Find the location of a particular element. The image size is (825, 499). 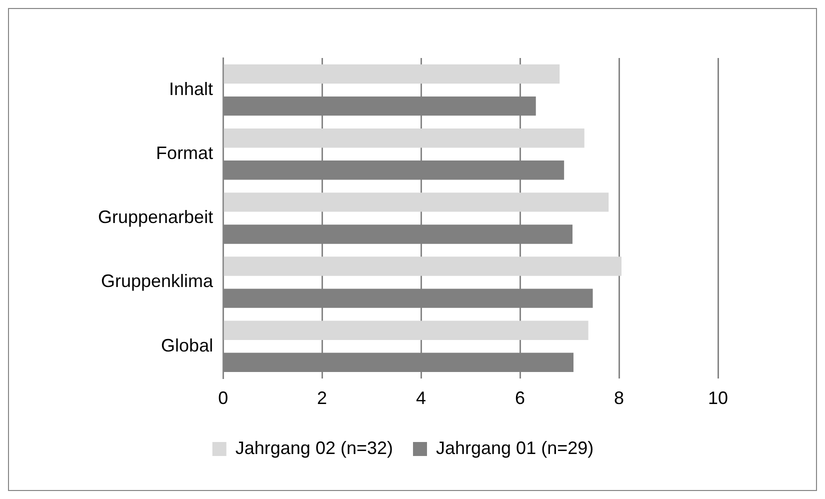

x-tick-label: 4 is located at coordinates (421, 398).